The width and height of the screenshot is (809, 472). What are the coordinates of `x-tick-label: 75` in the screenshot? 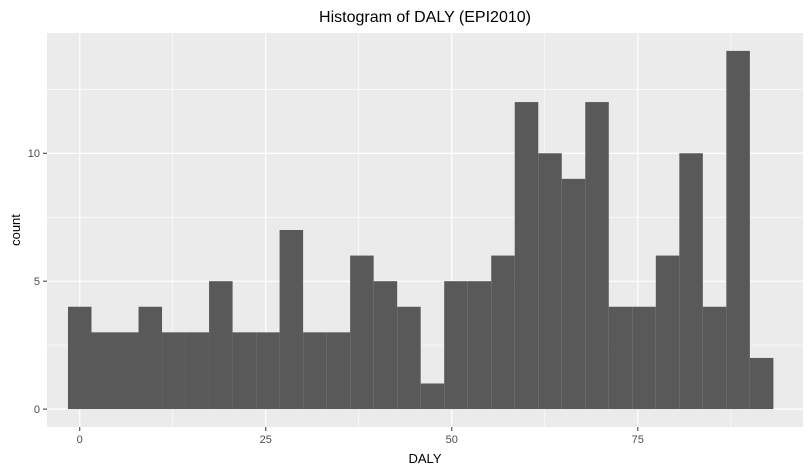 It's located at (638, 440).